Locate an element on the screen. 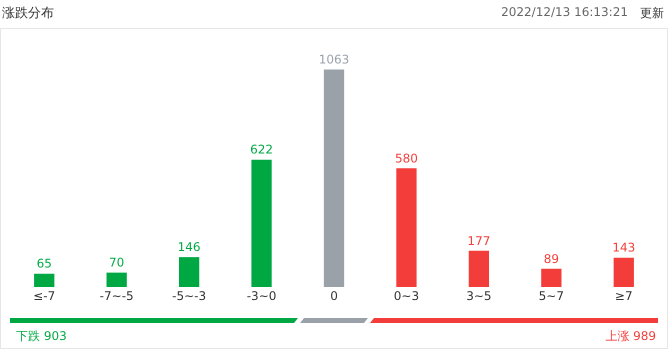 The width and height of the screenshot is (668, 349). data-label: 65 is located at coordinates (44, 263).